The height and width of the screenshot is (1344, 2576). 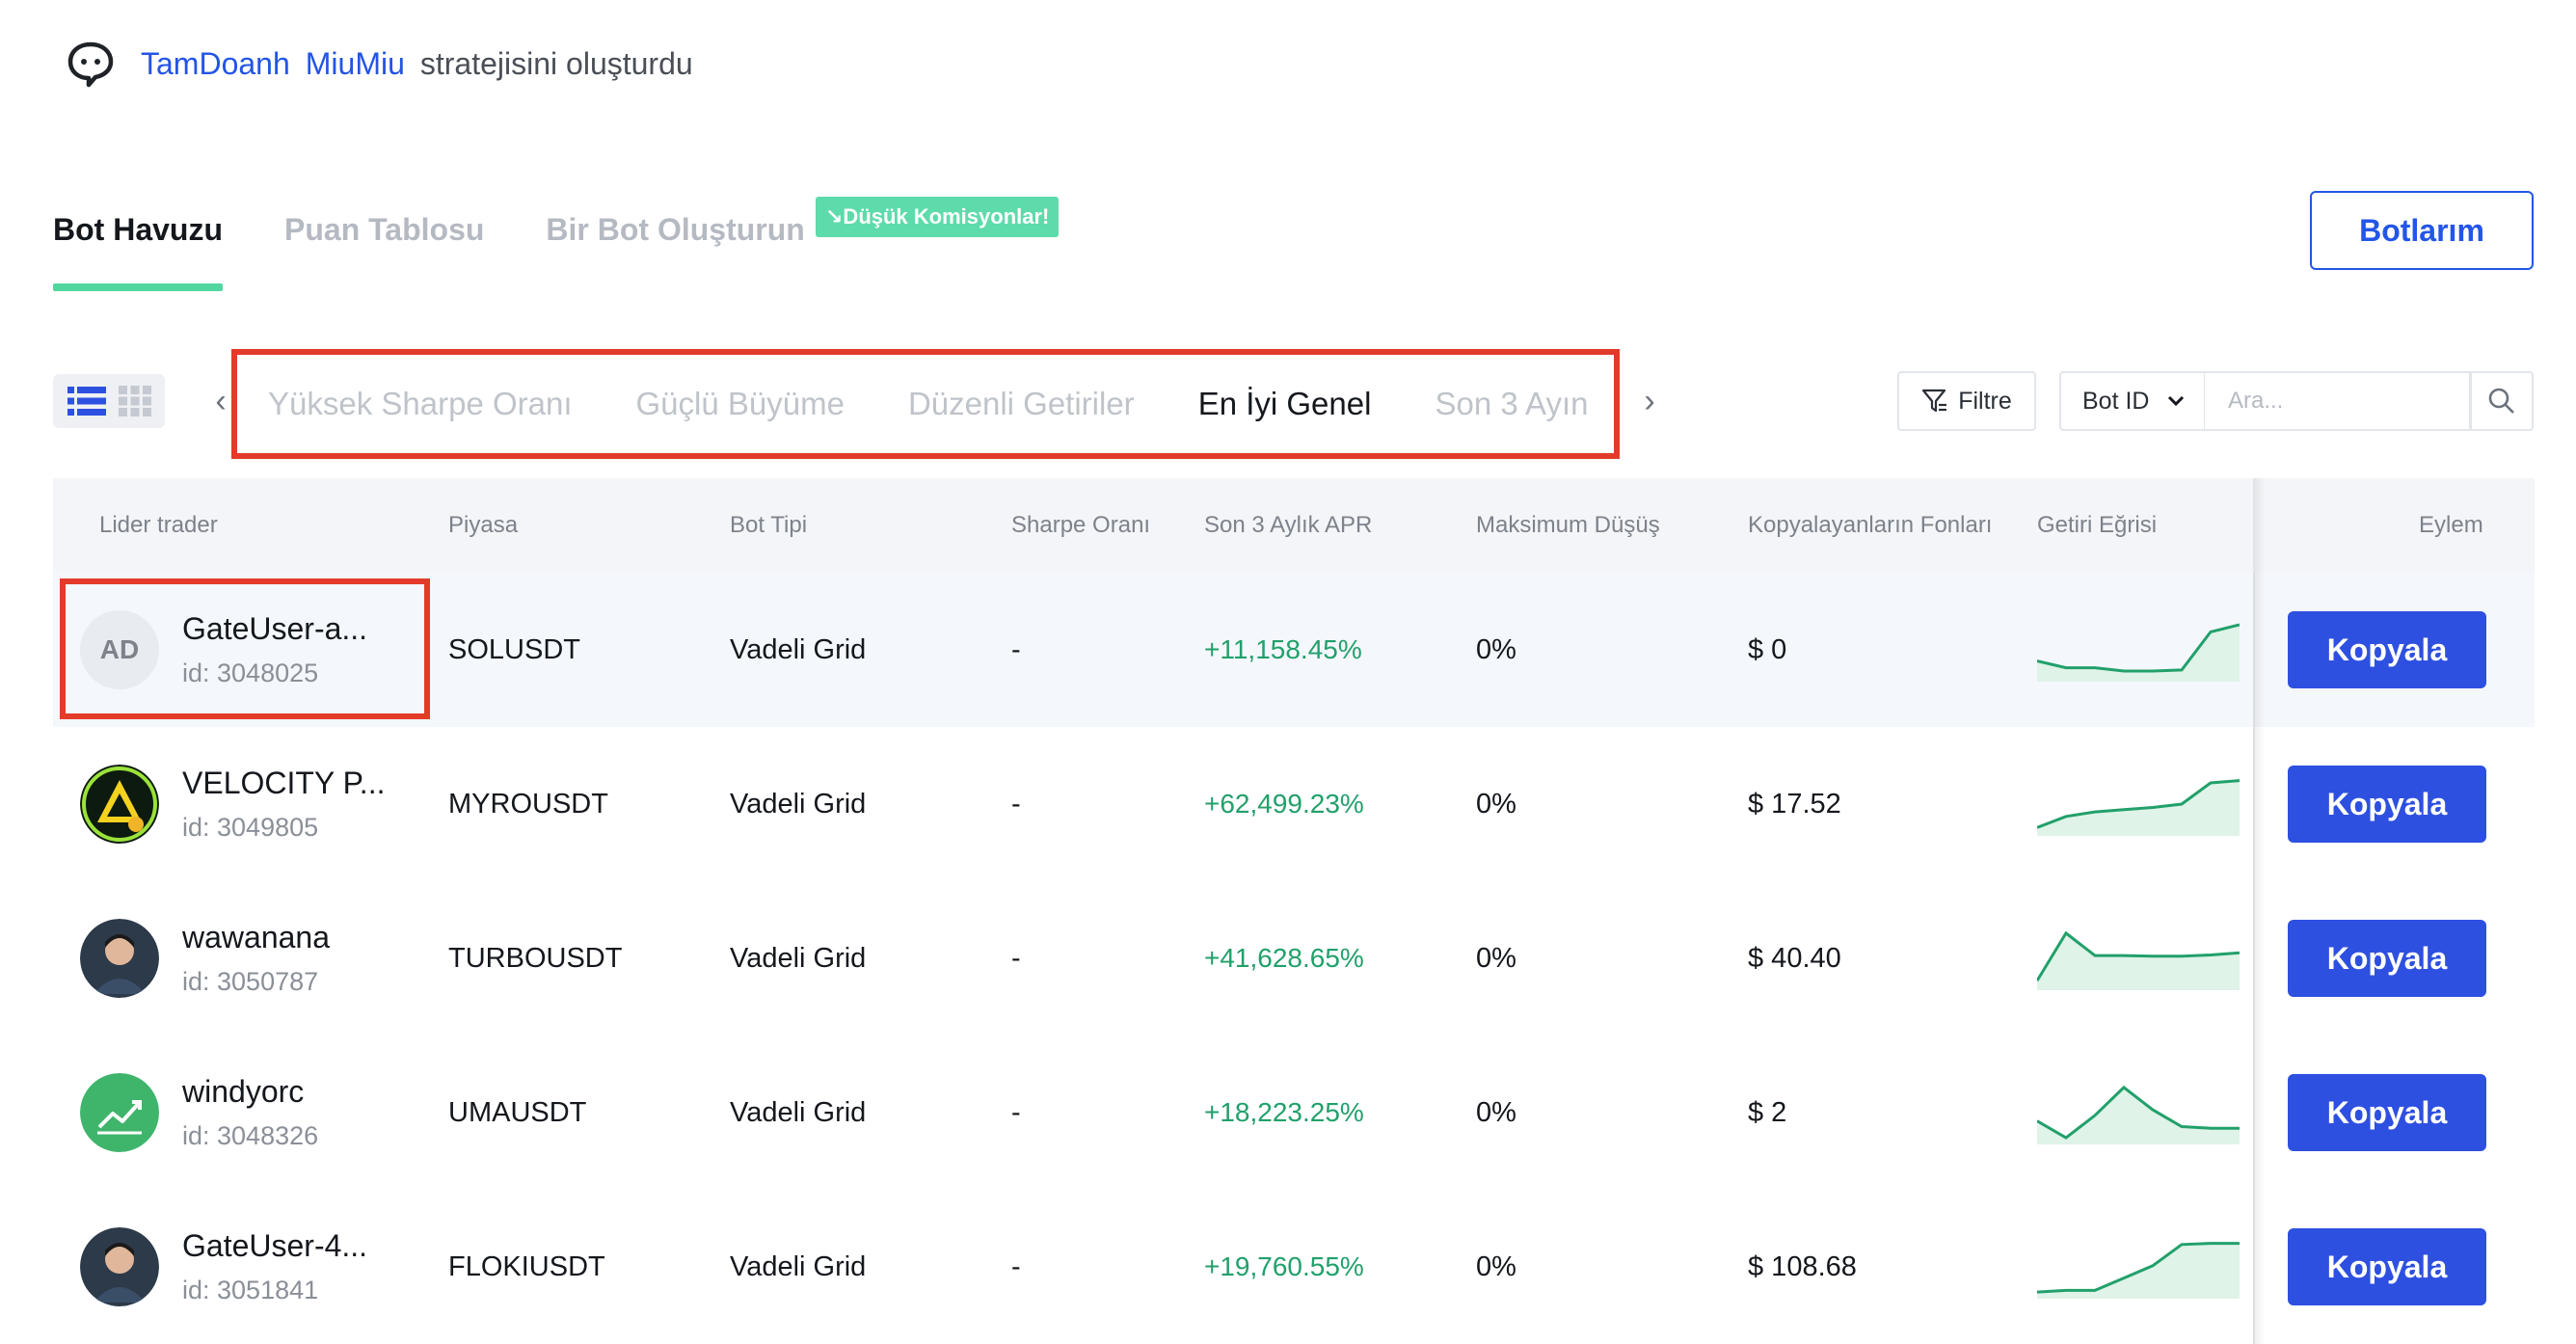 What do you see at coordinates (1803, 1266) in the screenshot?
I see `copier-funds-cell: $ 108.68` at bounding box center [1803, 1266].